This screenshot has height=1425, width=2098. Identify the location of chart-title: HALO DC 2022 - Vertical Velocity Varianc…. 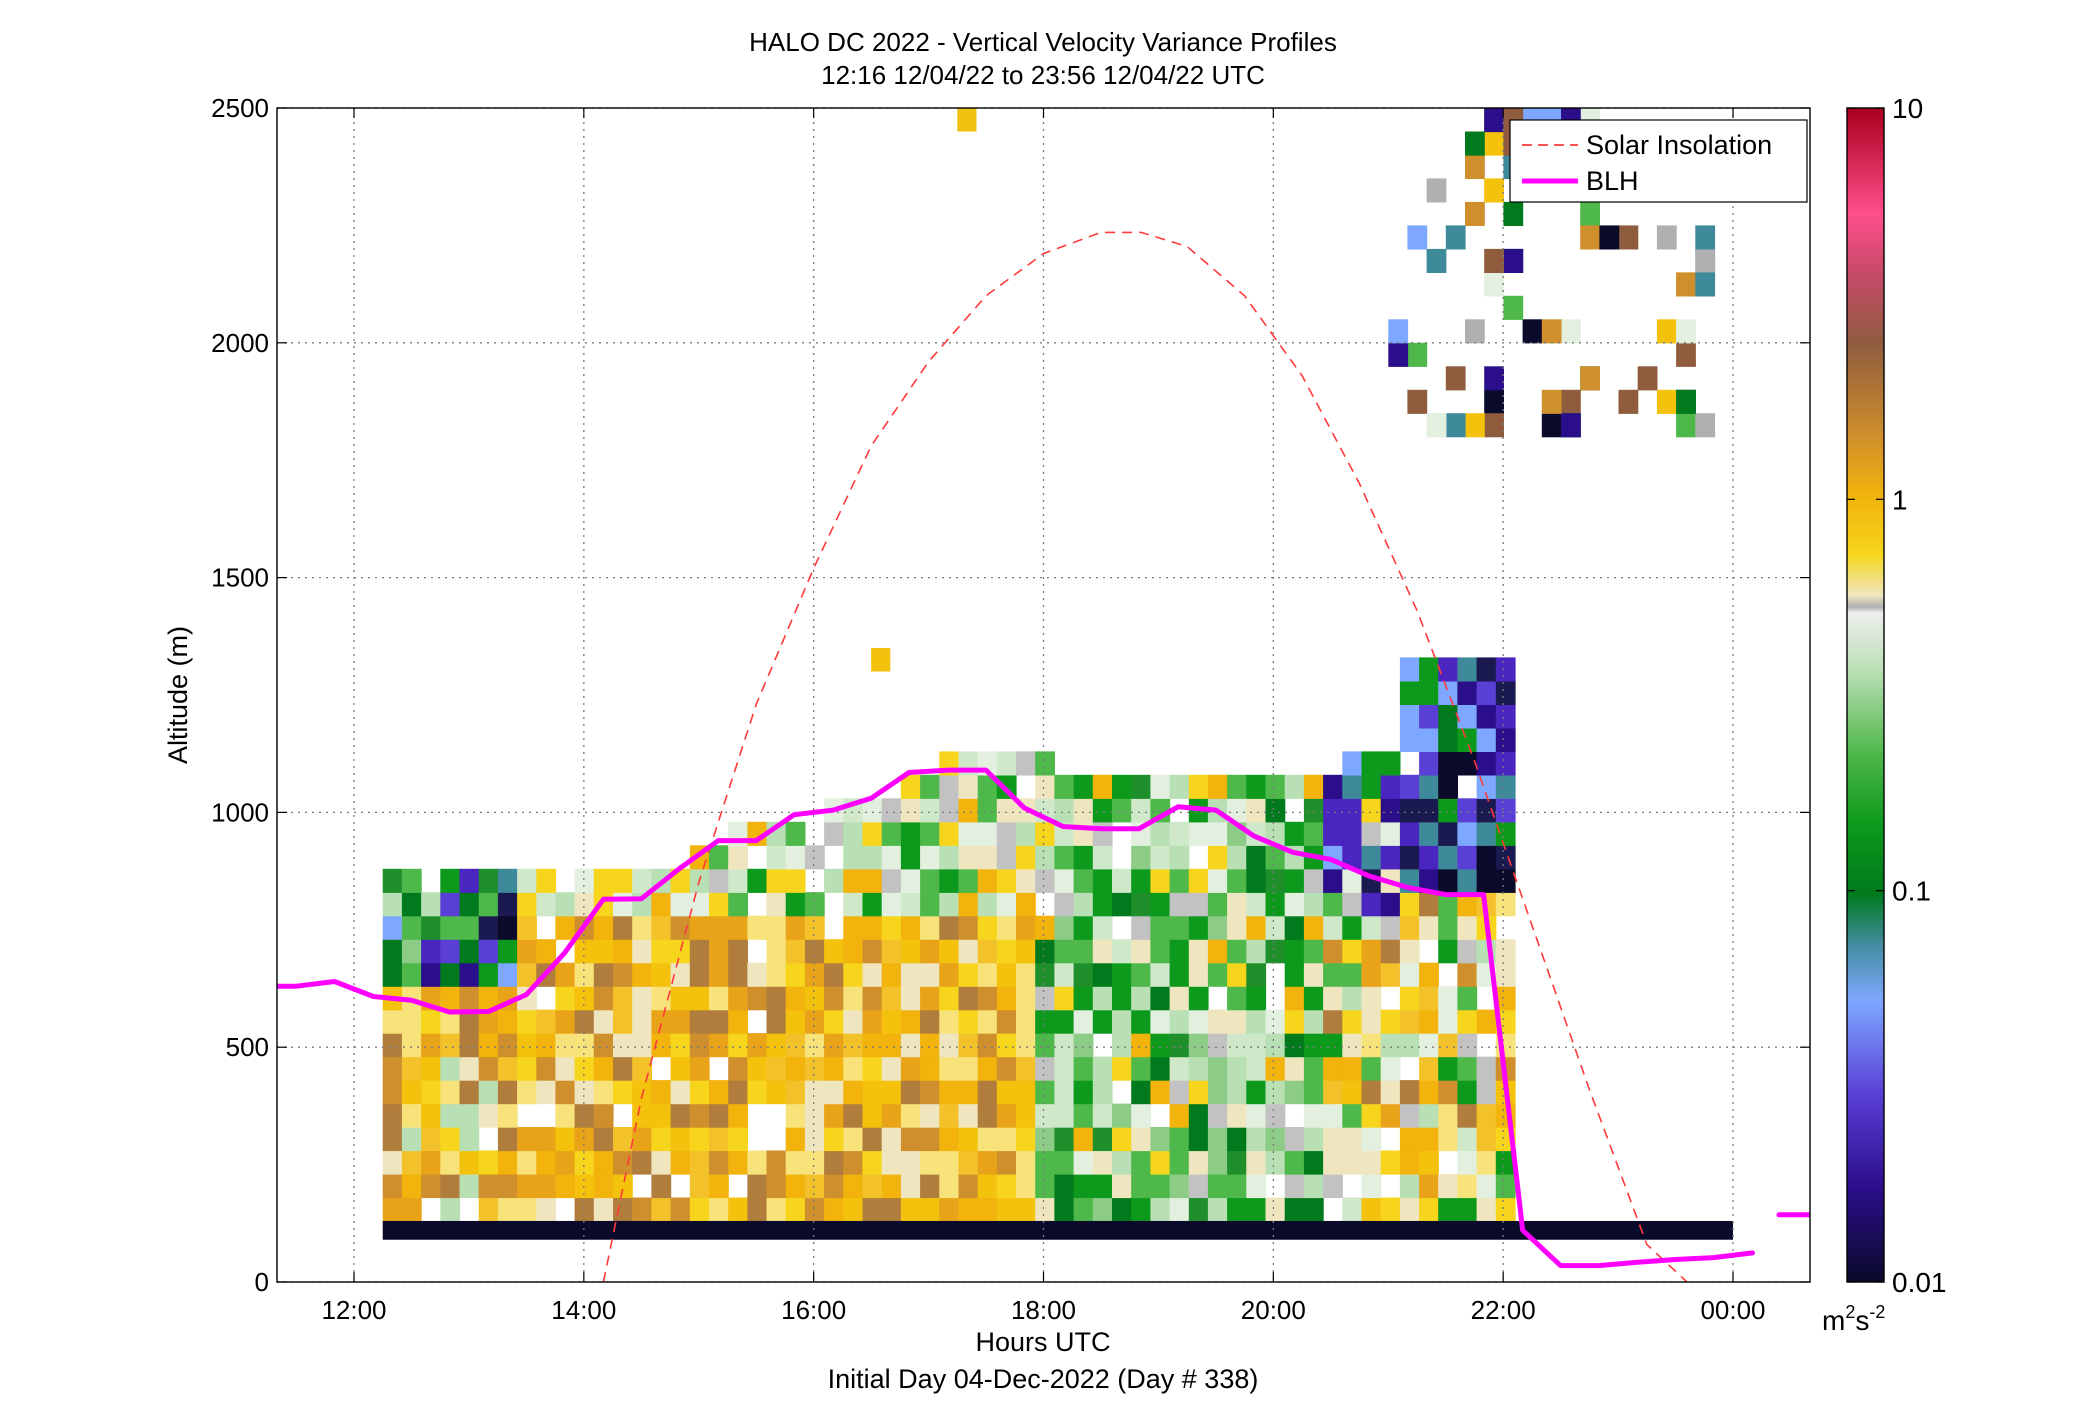
(1043, 42).